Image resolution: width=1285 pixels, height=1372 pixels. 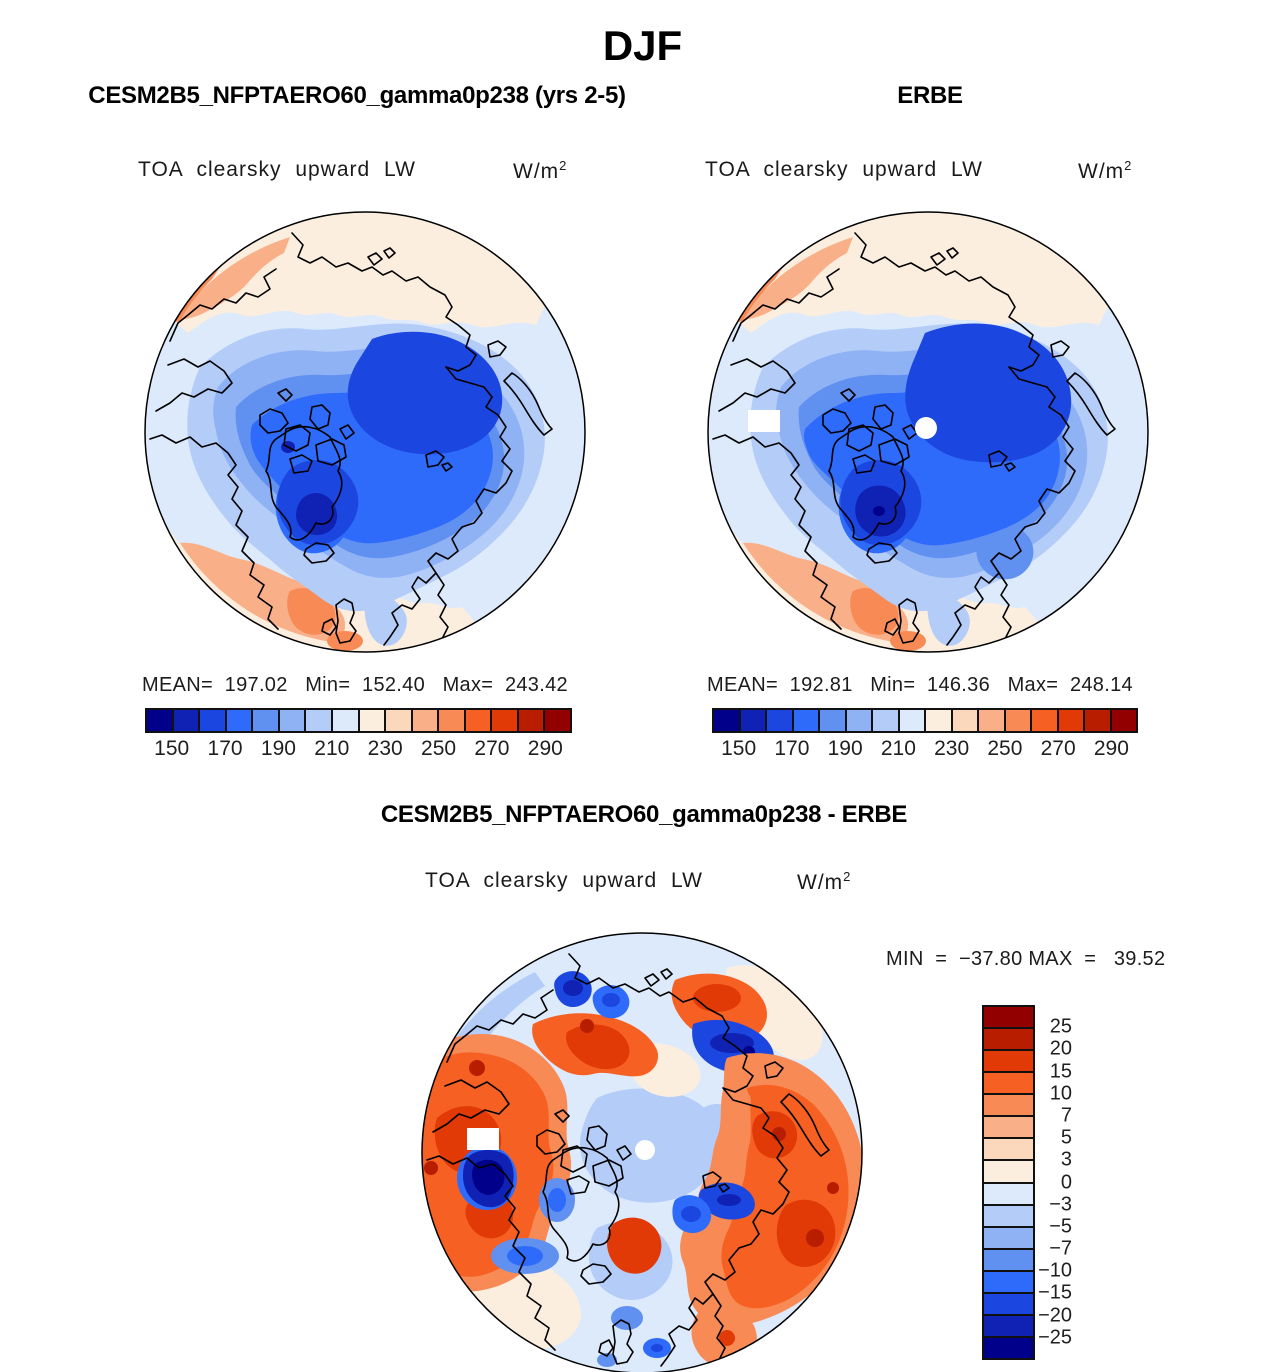 What do you see at coordinates (1060, 1226) in the screenshot?
I see `colorbar-tick-label: −5` at bounding box center [1060, 1226].